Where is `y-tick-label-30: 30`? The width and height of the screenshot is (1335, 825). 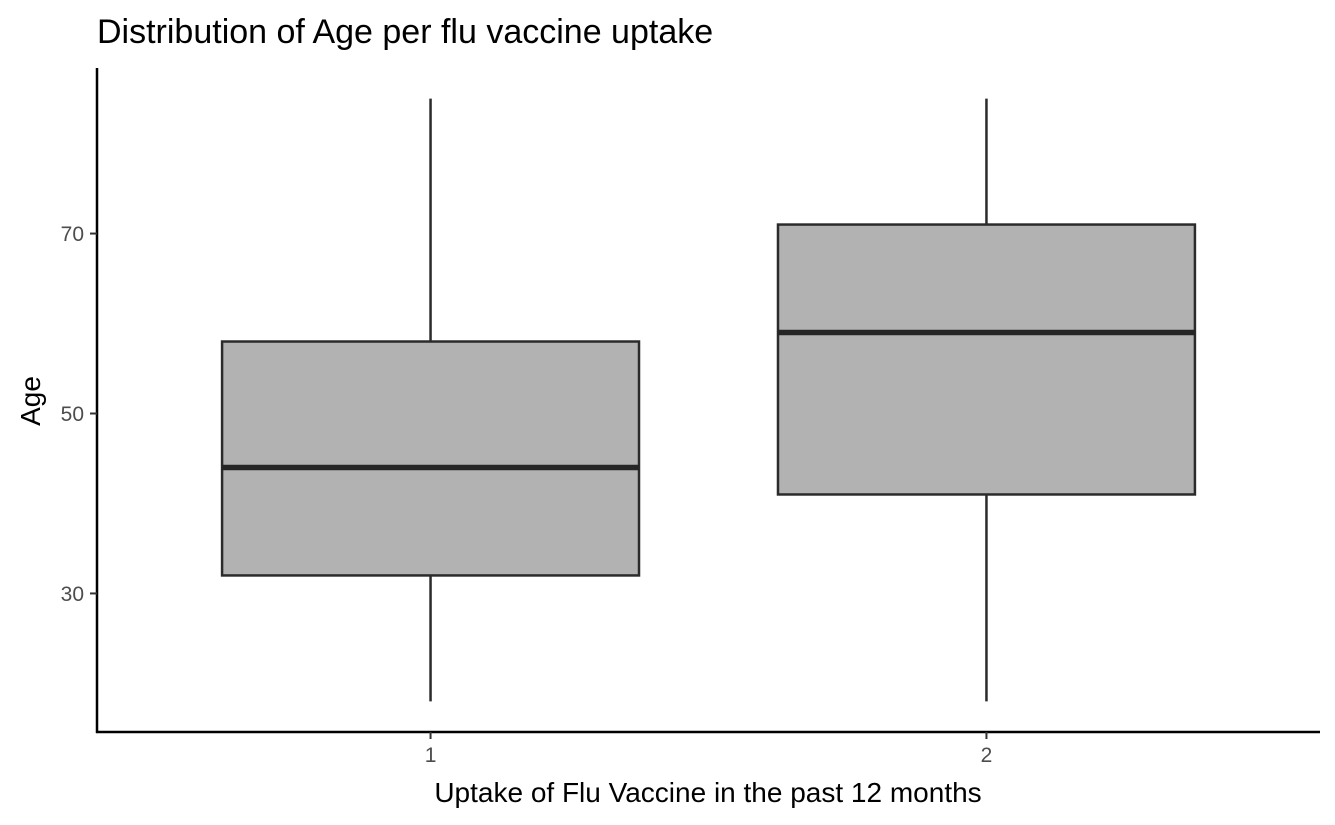
y-tick-label-30: 30 is located at coordinates (72, 594).